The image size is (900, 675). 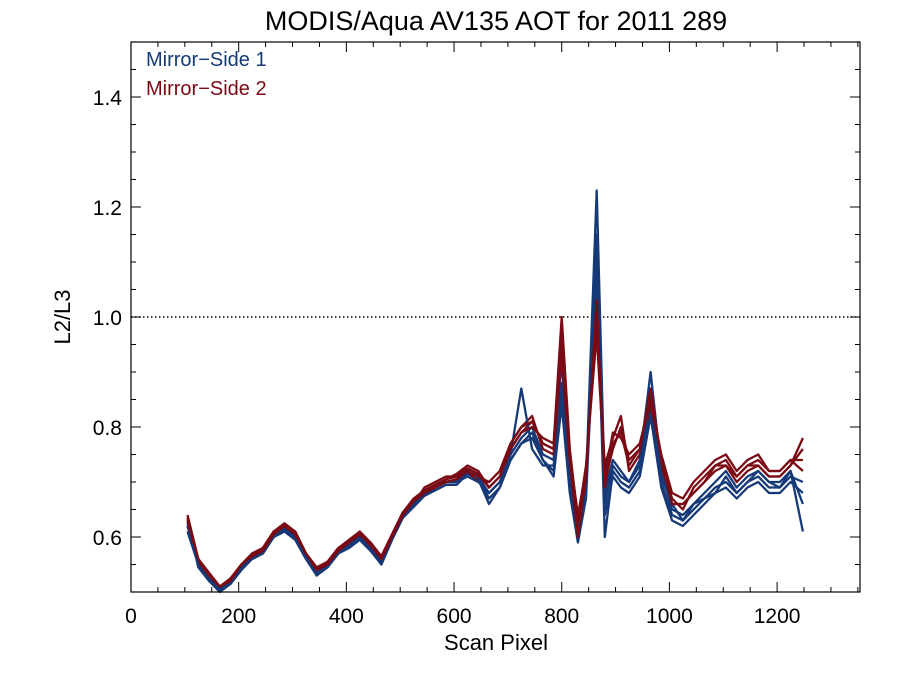 I want to click on x-tick-label-600: 600, so click(x=454, y=616).